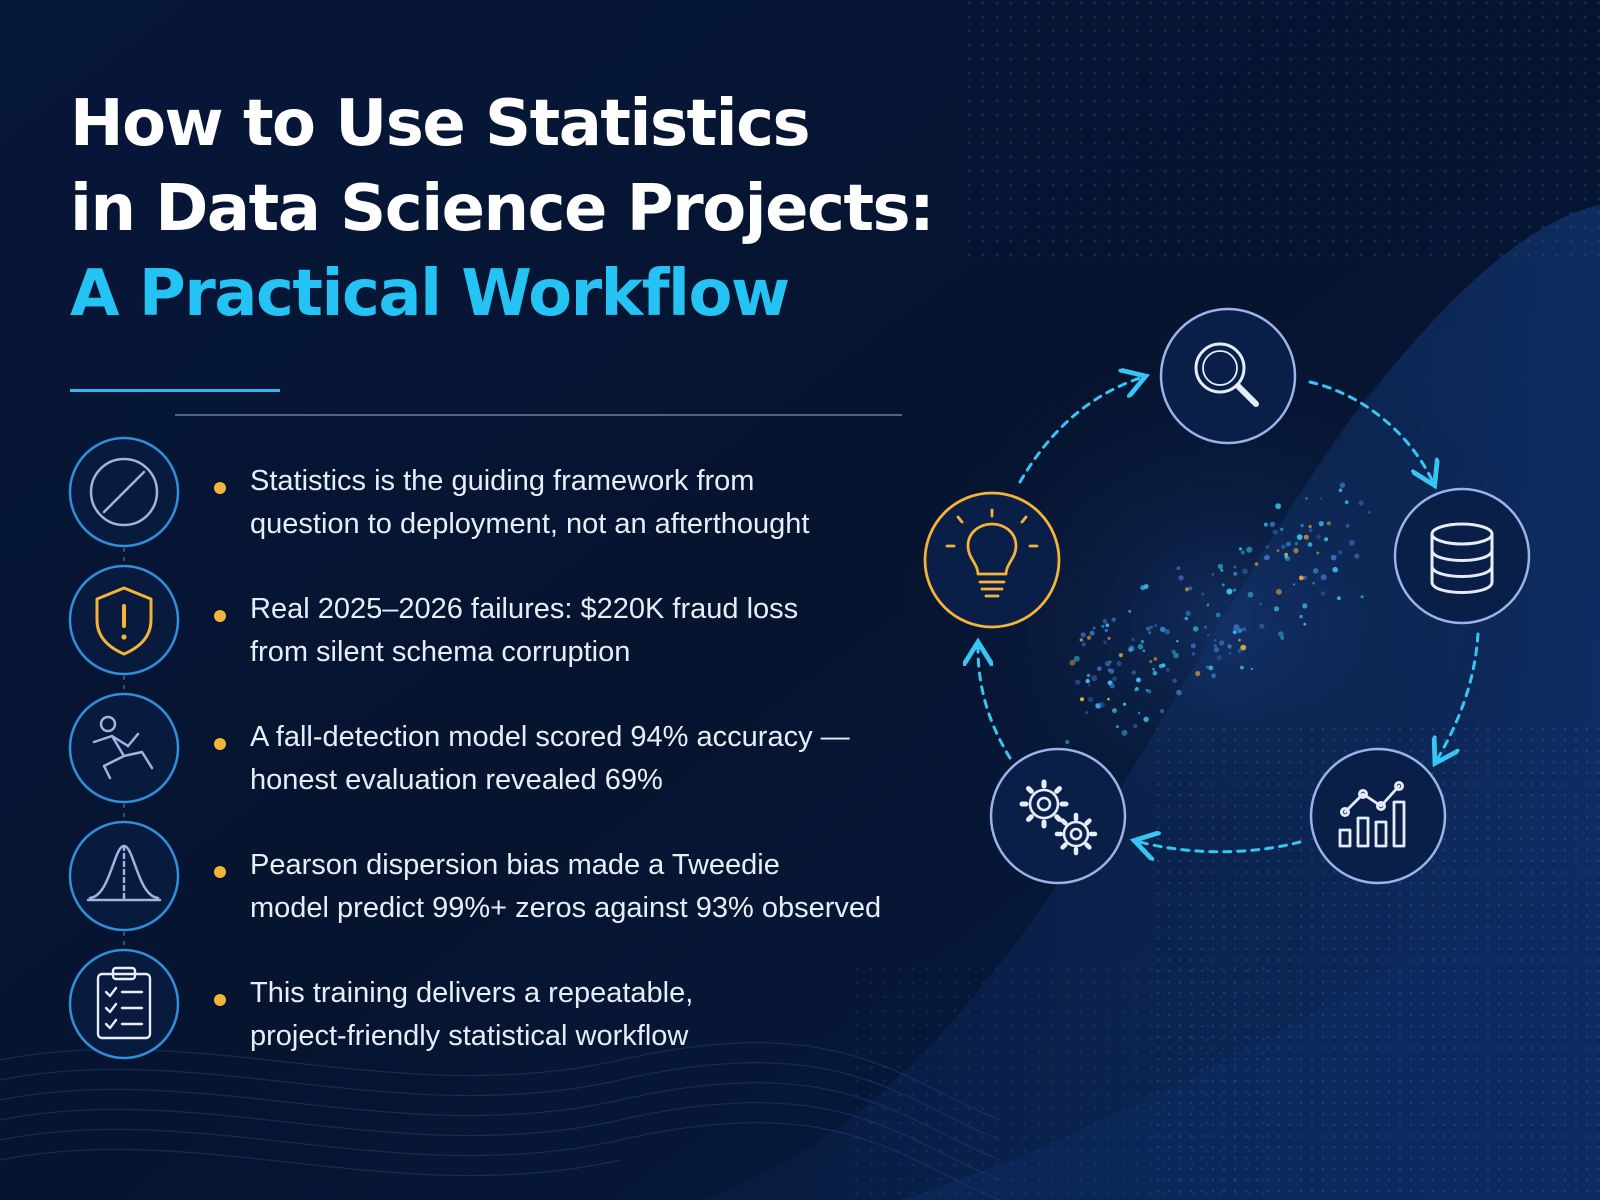  I want to click on bullet-1-line-1: Statistics is the guiding framework from, so click(502, 481).